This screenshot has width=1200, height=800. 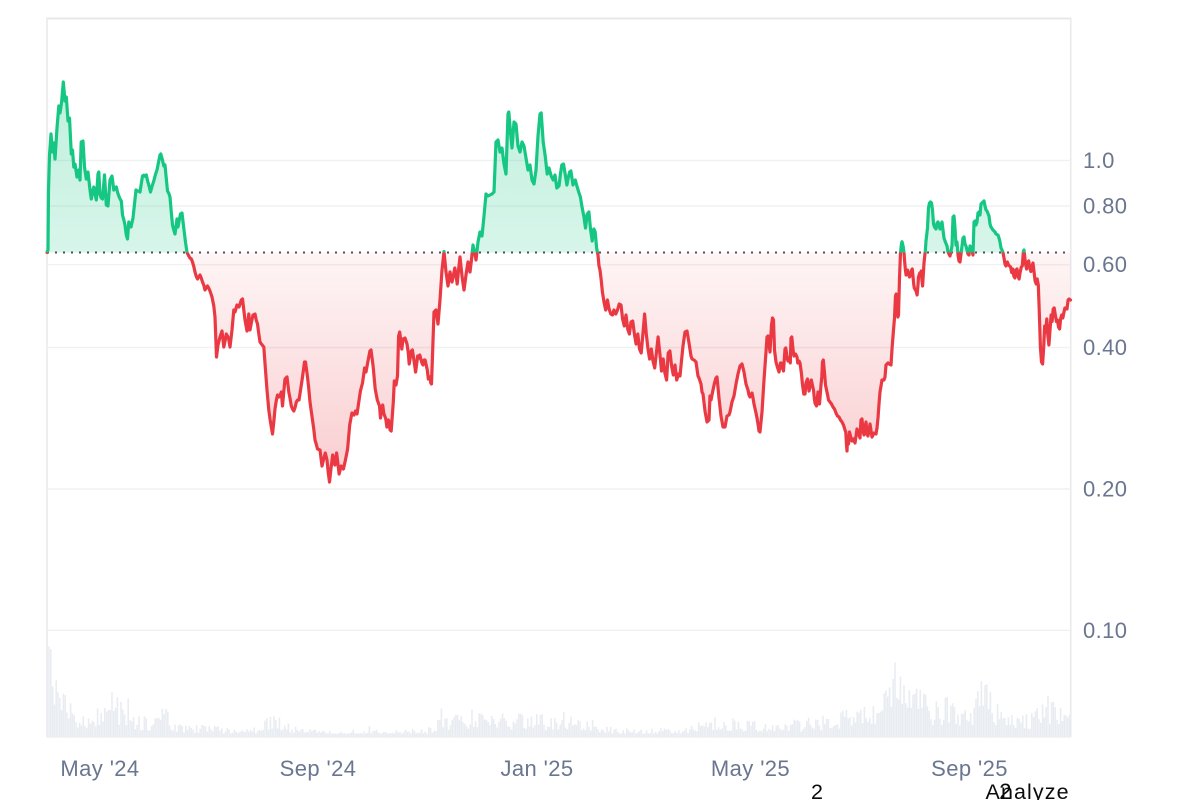 What do you see at coordinates (969, 768) in the screenshot?
I see `svg-text: Sep '25` at bounding box center [969, 768].